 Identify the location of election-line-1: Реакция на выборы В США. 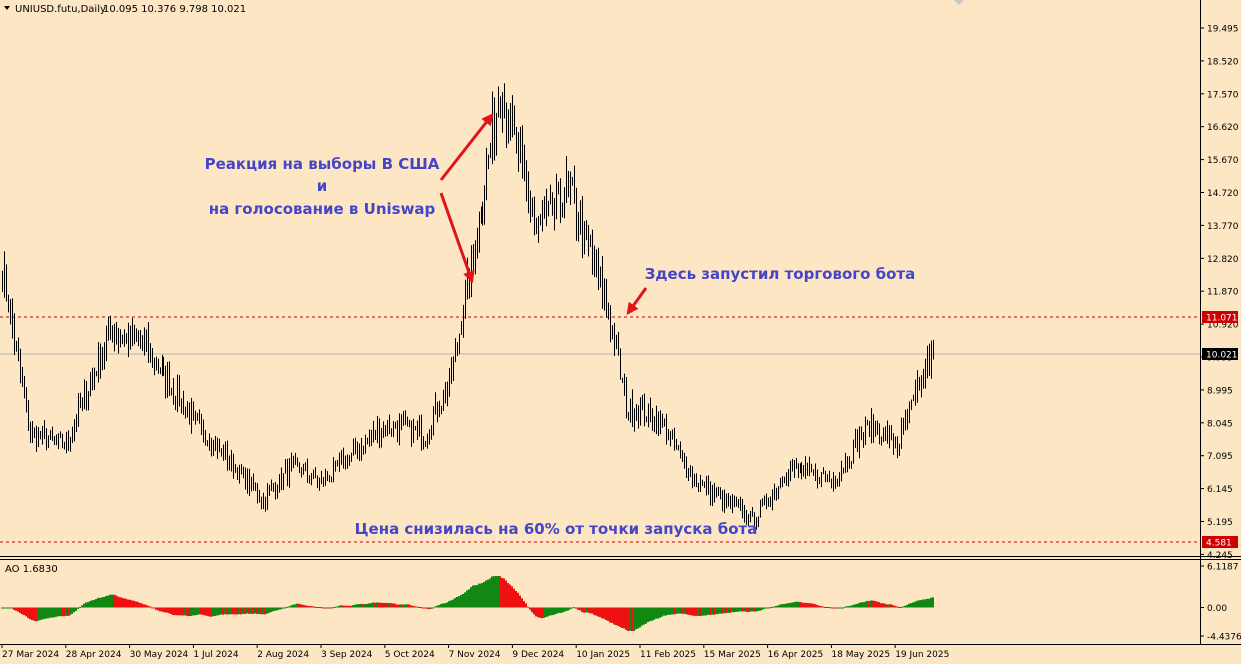
(322, 164).